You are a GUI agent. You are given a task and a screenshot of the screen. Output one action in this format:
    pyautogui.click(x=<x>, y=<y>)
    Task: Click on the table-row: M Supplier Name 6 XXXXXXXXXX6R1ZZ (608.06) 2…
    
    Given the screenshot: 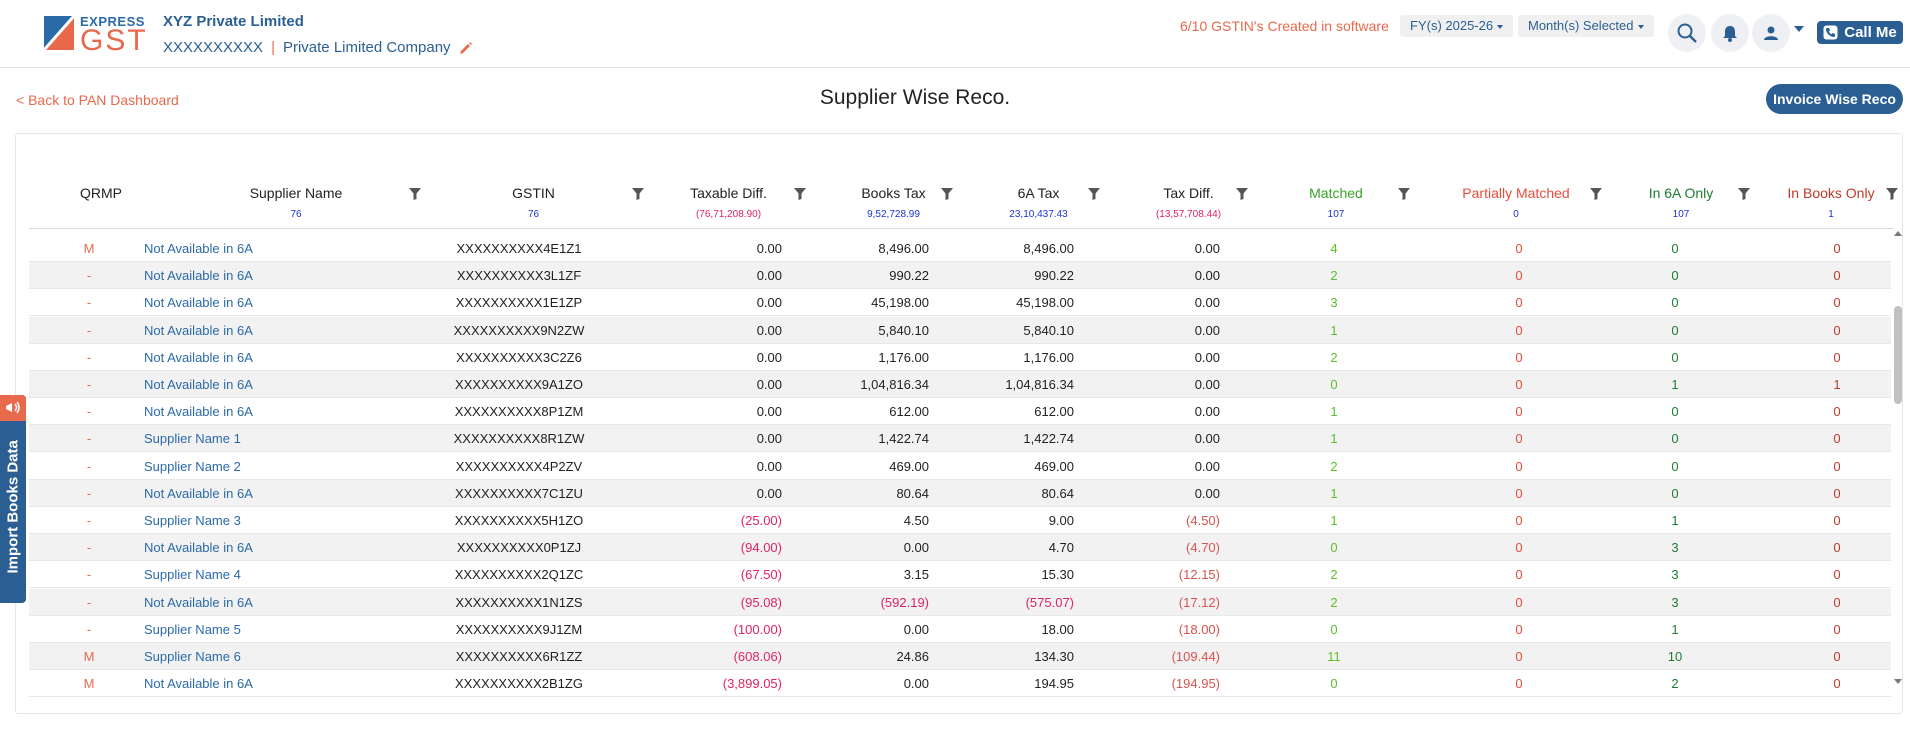 What is the action you would take?
    pyautogui.click(x=960, y=656)
    